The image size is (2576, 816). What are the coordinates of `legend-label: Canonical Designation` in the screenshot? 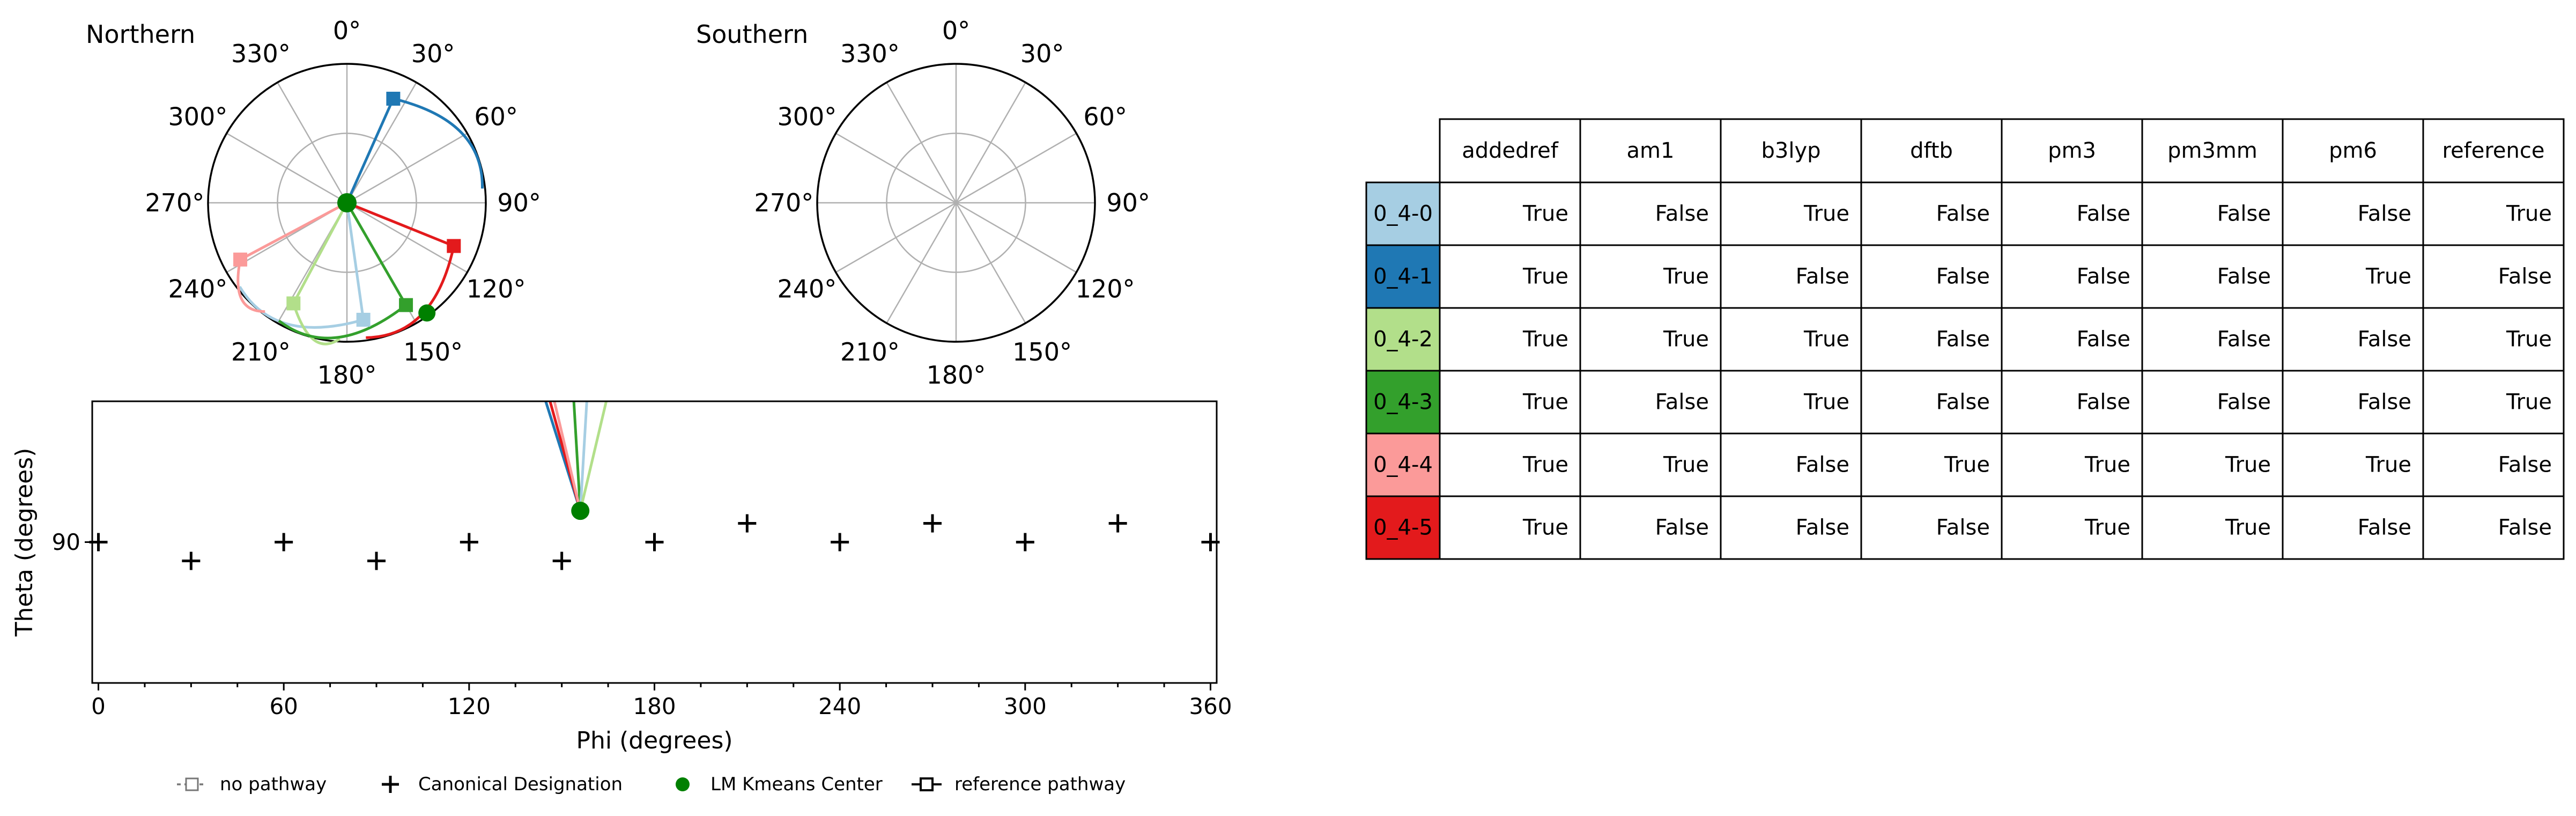 It's located at (520, 784).